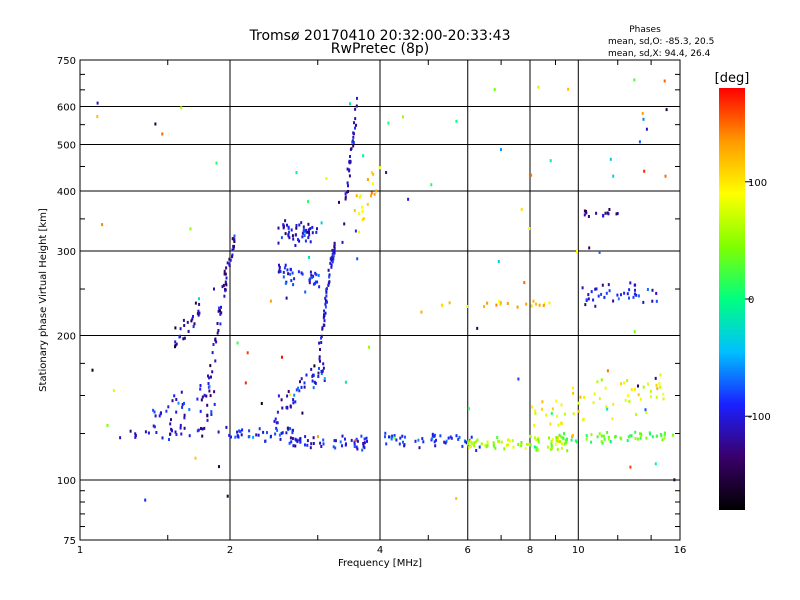  What do you see at coordinates (759, 417) in the screenshot?
I see `colorbar-tick-label: -100` at bounding box center [759, 417].